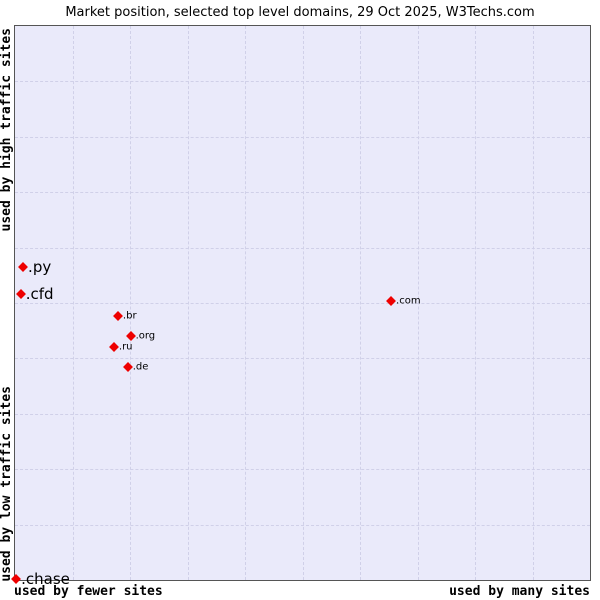 Image resolution: width=600 pixels, height=600 pixels. Describe the element at coordinates (140, 367) in the screenshot. I see `data-point-label: .de` at that location.